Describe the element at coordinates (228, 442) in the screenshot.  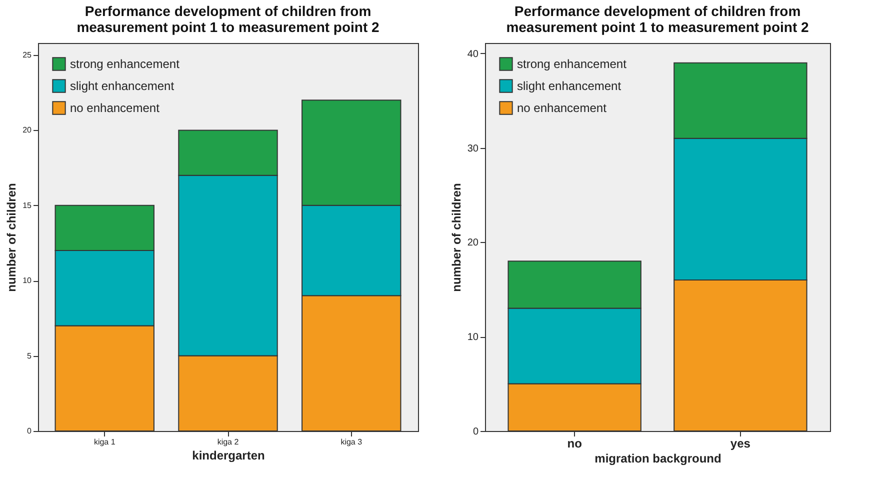
I see `x-tick-label: kiga 2` at that location.